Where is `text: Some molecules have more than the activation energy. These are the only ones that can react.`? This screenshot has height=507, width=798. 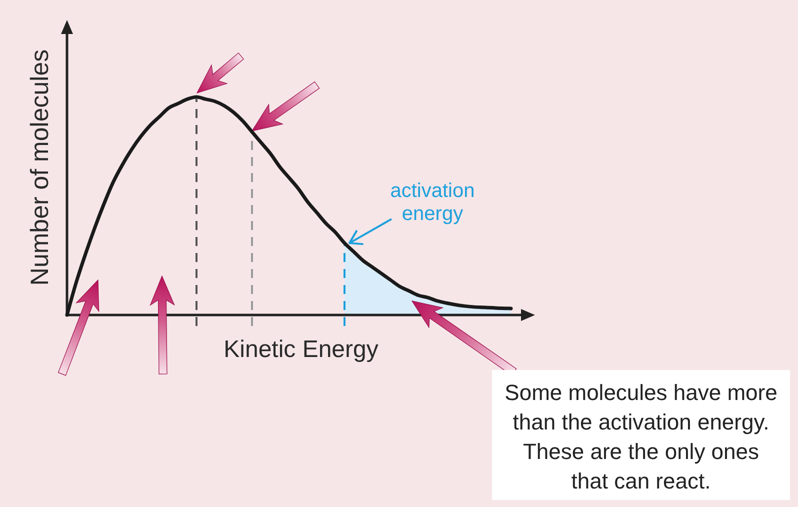
text: Some molecules have more than the activation energy. These are the only ones that can react. is located at coordinates (641, 437).